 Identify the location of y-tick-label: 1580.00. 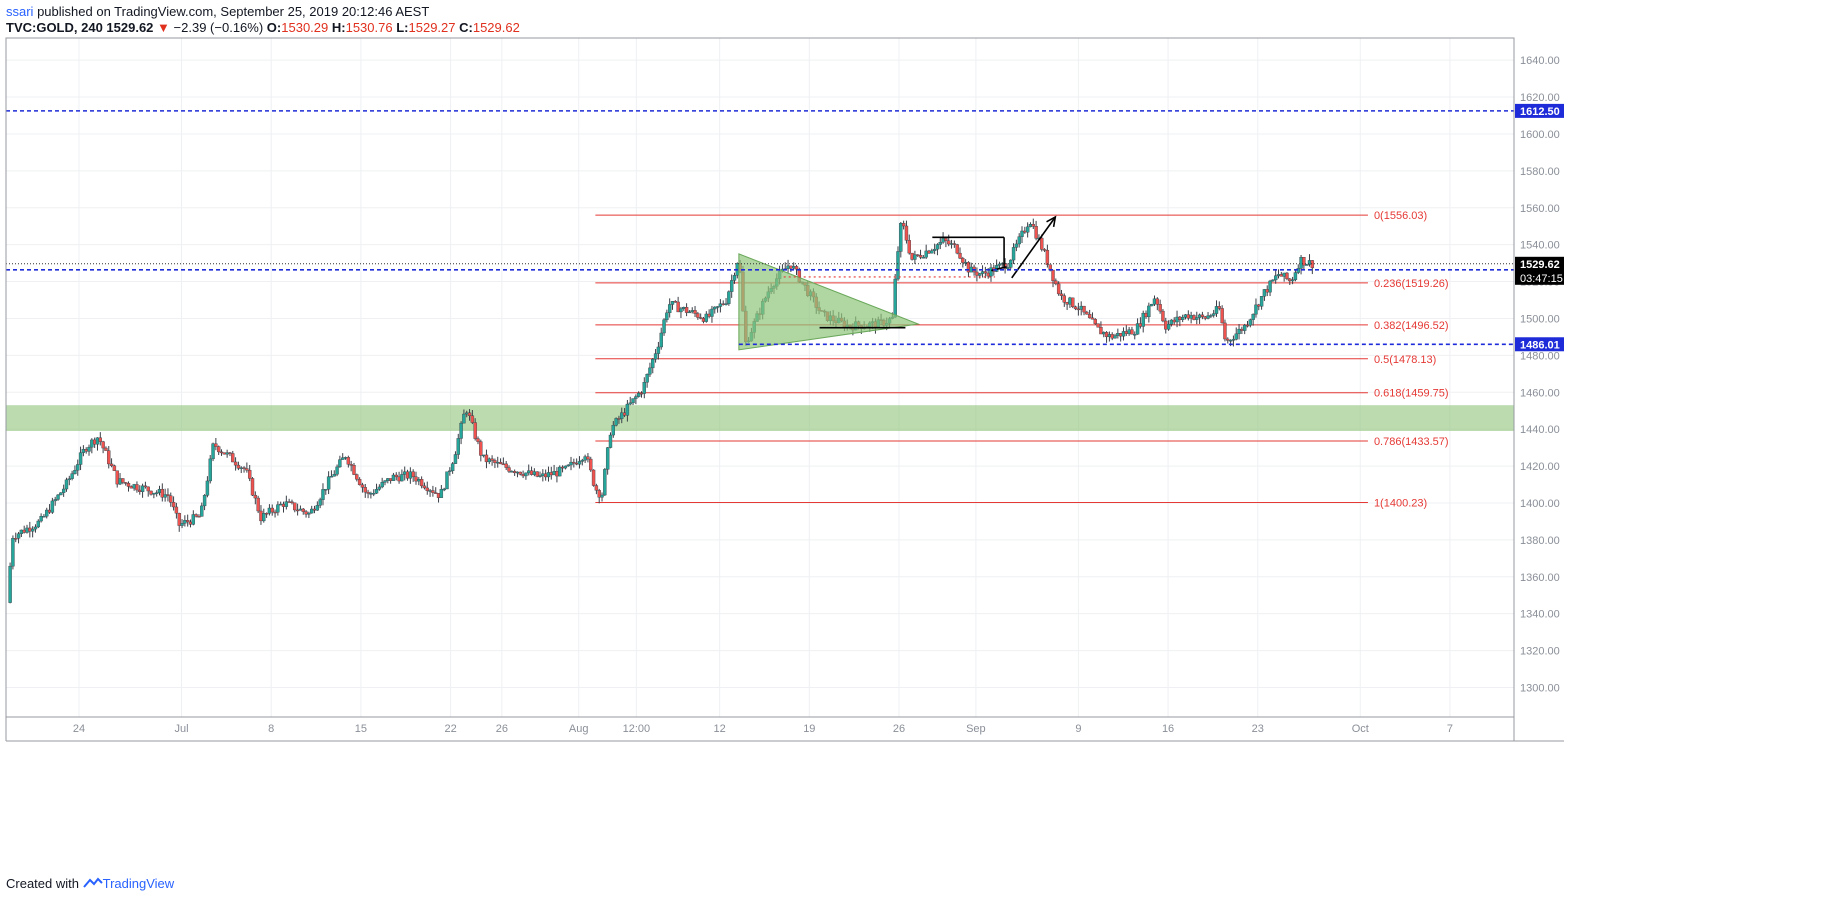
(1540, 172).